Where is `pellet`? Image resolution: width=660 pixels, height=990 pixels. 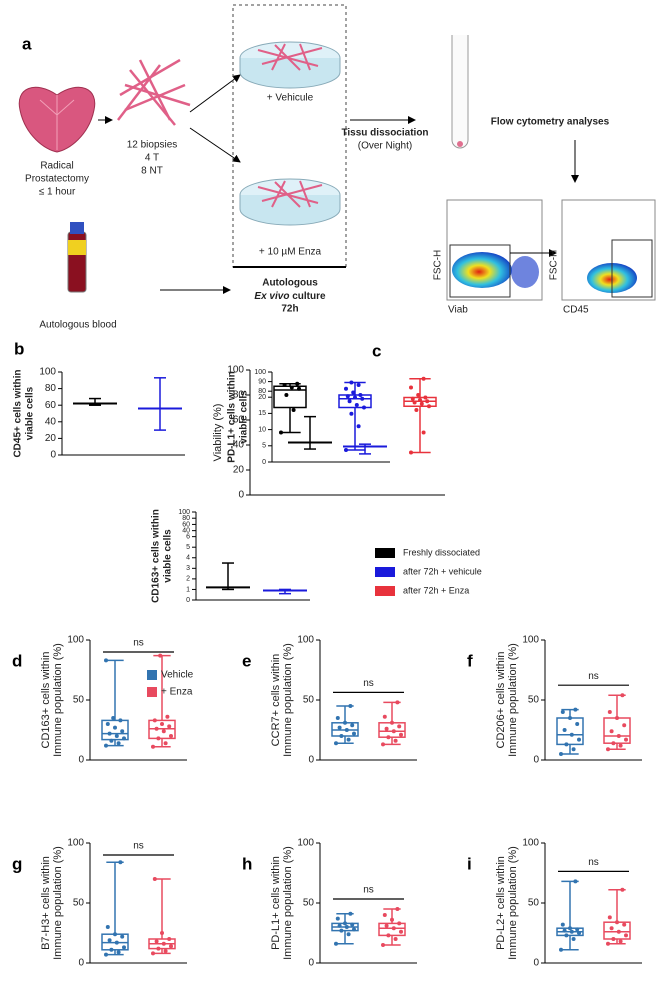
pellet is located at coordinates (460, 144).